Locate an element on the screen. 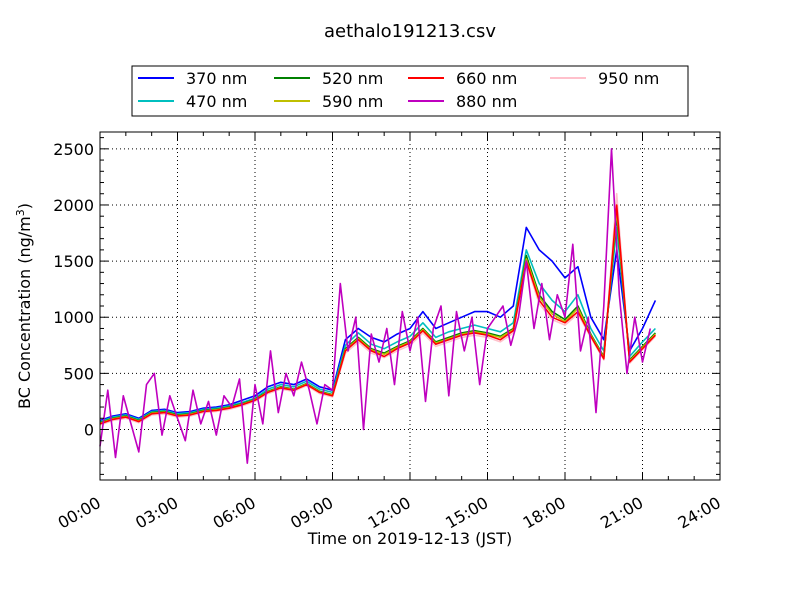 The height and width of the screenshot is (600, 800). legend-label: 950 nm is located at coordinates (628, 78).